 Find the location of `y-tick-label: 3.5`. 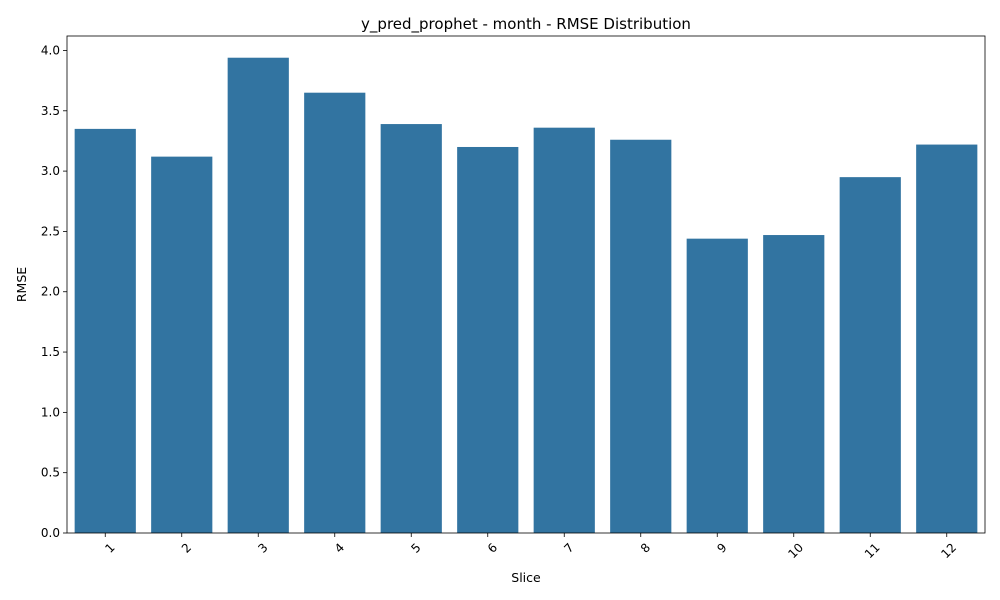

y-tick-label: 3.5 is located at coordinates (50, 111).